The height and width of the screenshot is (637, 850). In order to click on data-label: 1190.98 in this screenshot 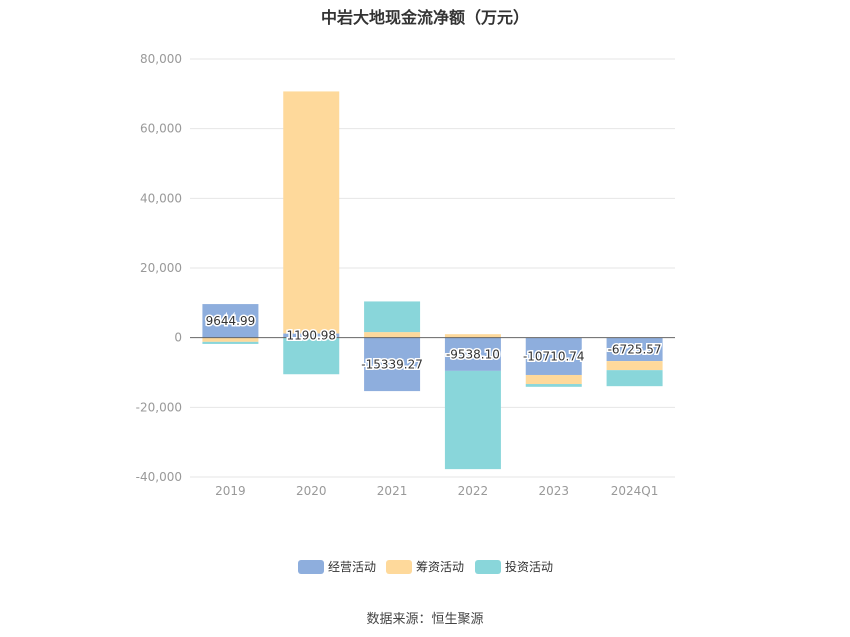, I will do `click(311, 336)`.